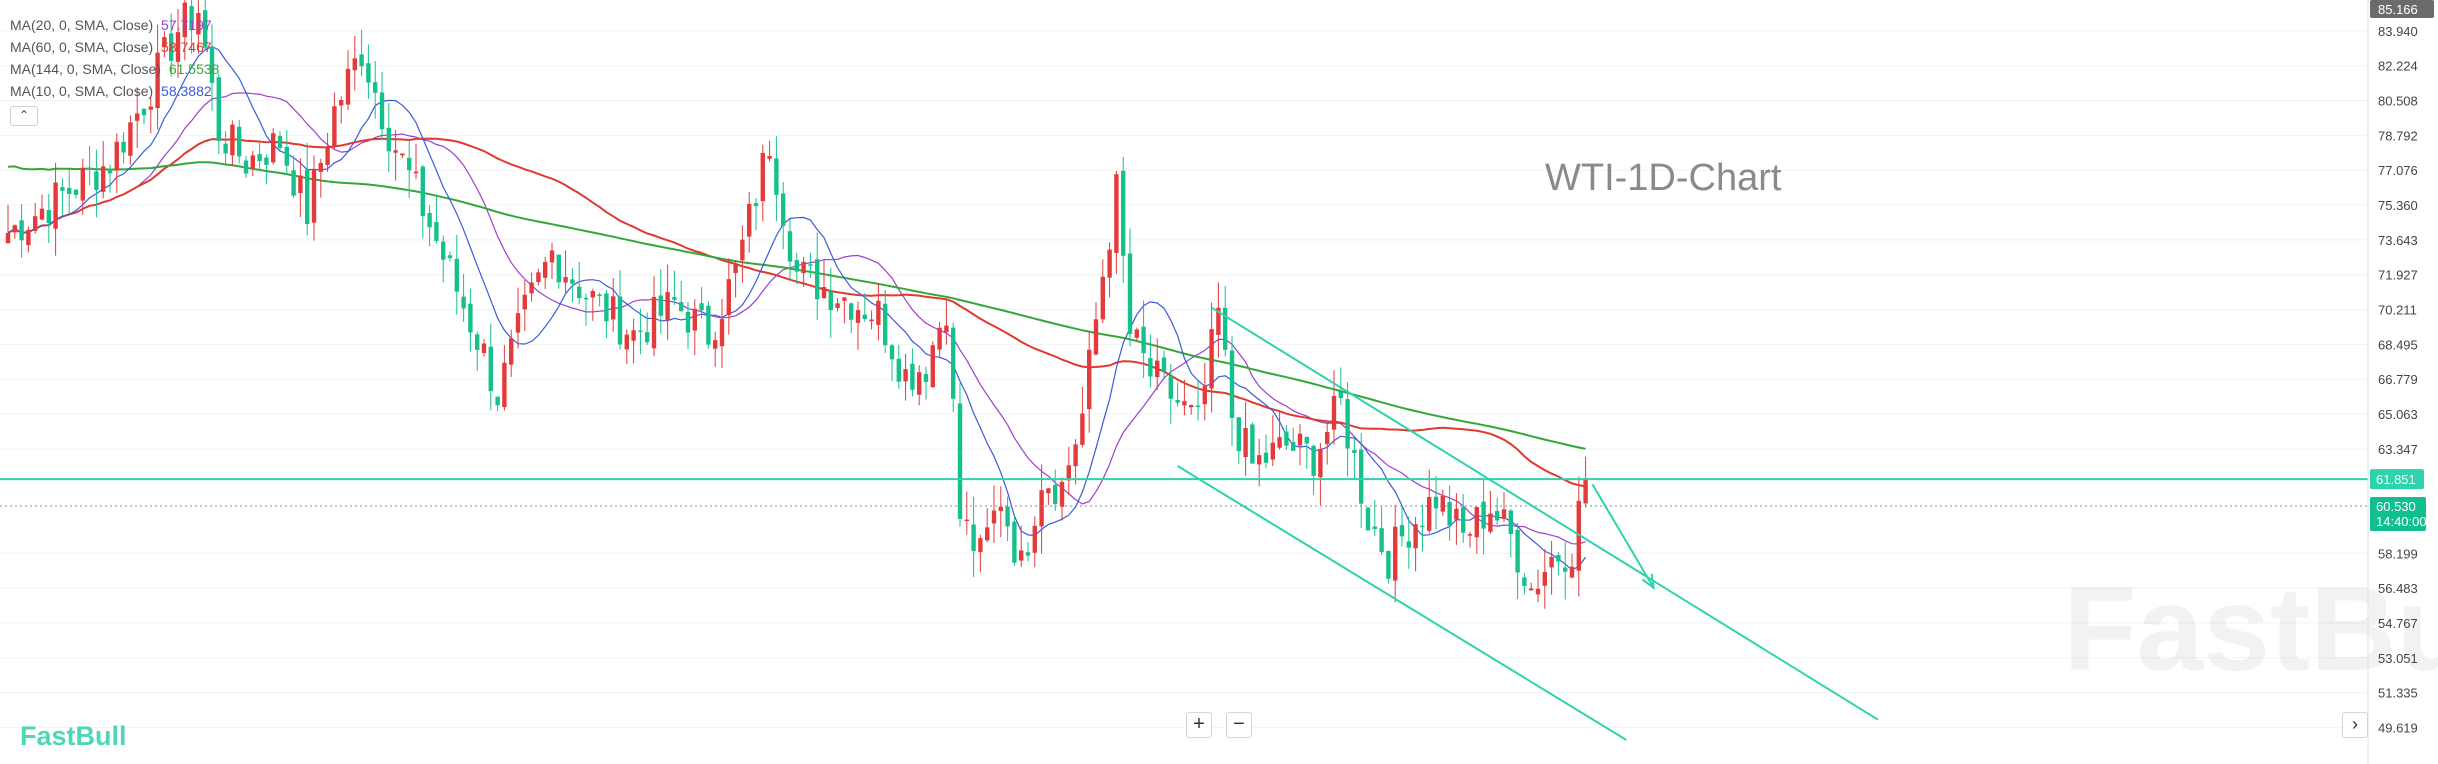  I want to click on legend-ma20-value: 57.7197, so click(186, 25).